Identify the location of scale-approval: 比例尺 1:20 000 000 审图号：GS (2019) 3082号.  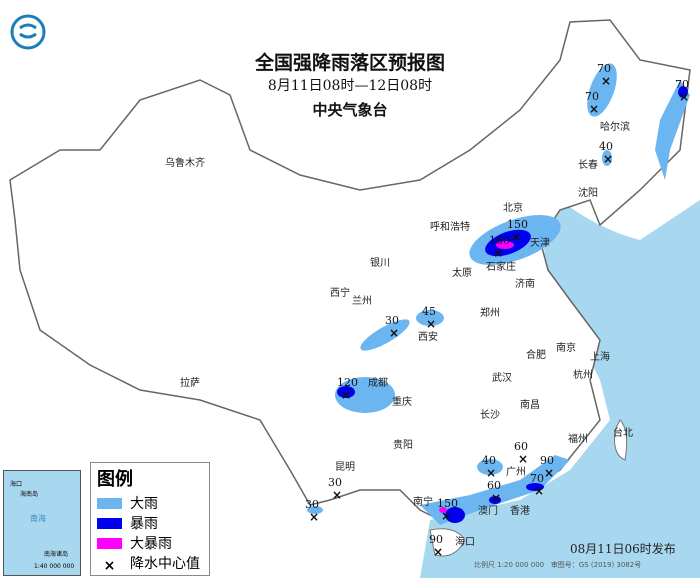
(557, 565).